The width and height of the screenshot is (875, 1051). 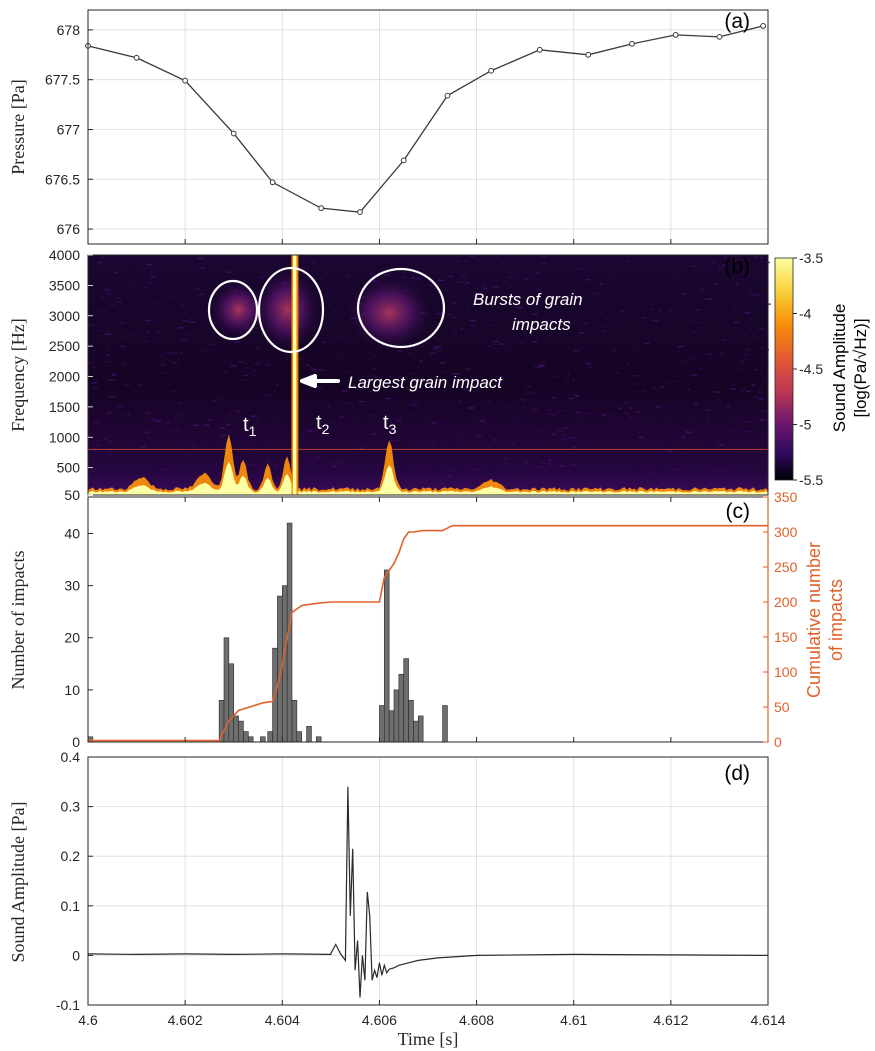 I want to click on panel-d-ytick-label: 0, so click(x=76, y=955).